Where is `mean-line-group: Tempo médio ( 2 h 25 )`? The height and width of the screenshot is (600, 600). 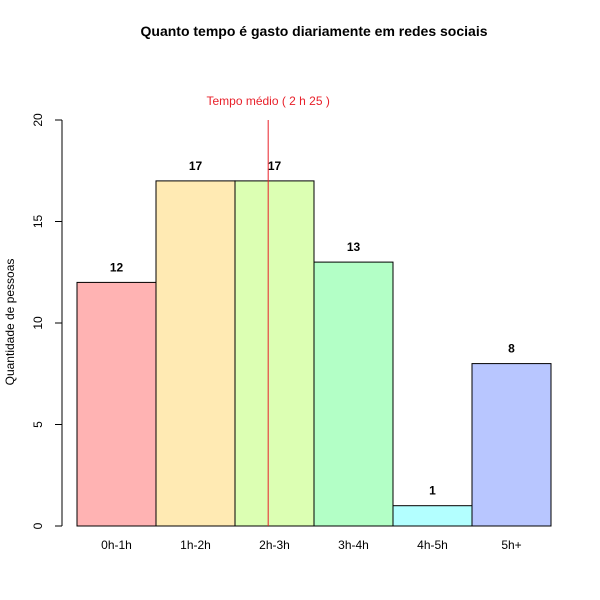 mean-line-group: Tempo médio ( 2 h 25 ) is located at coordinates (268, 310).